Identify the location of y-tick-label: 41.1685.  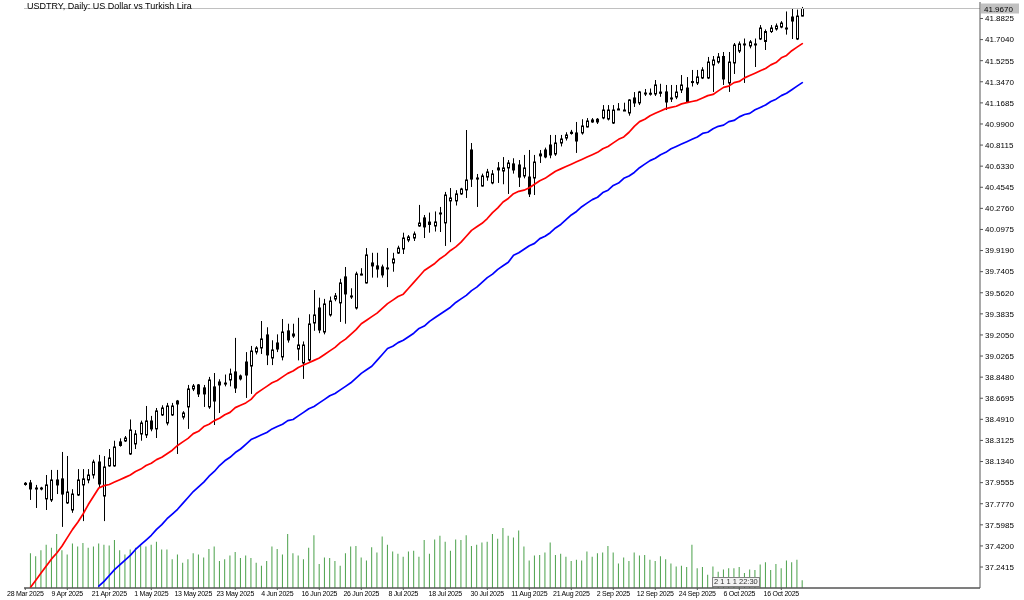
(1000, 103).